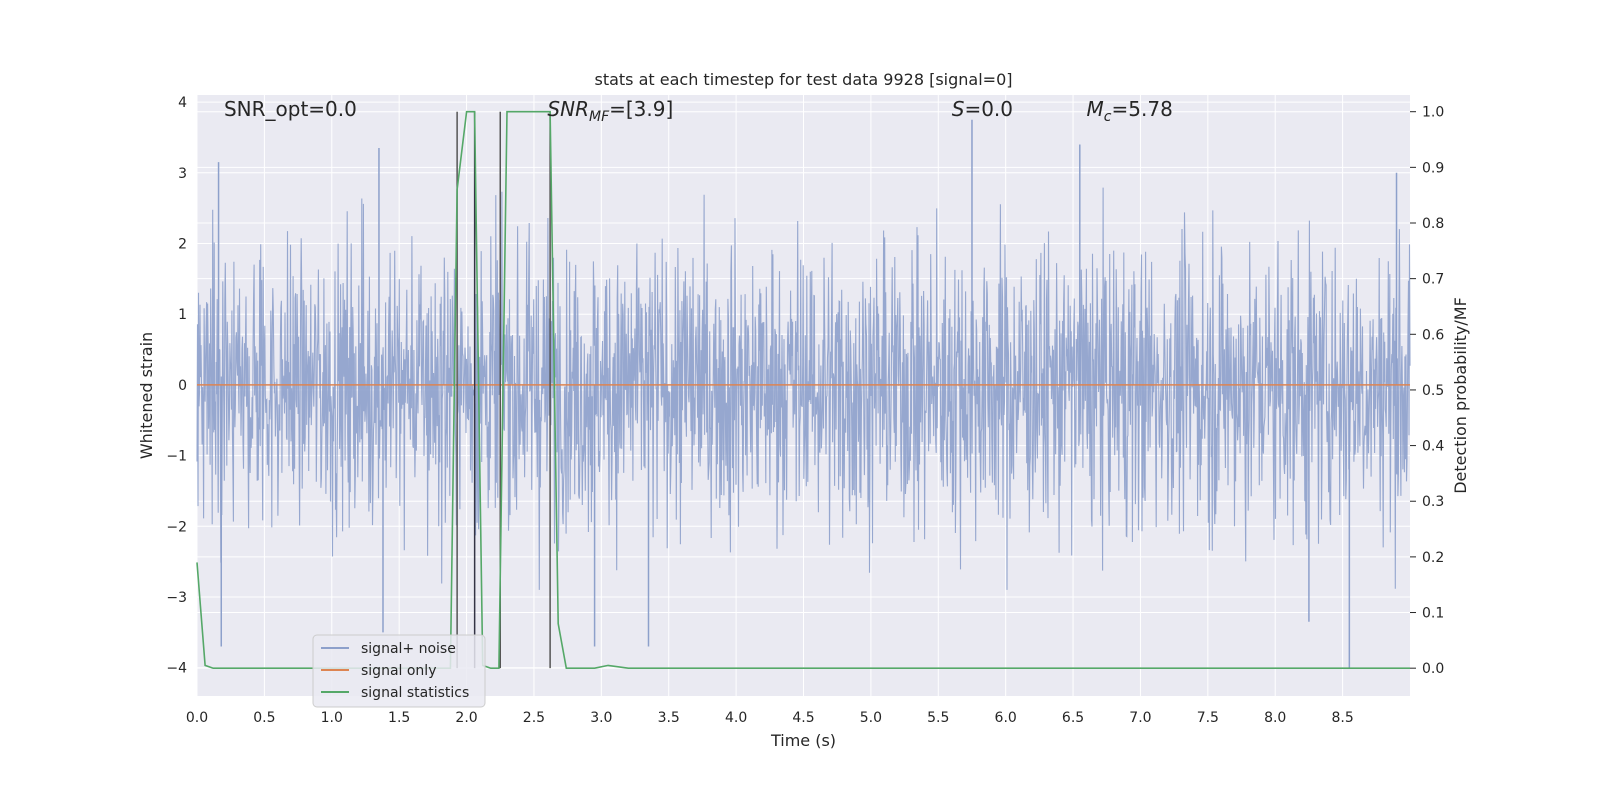 The width and height of the screenshot is (1600, 800). What do you see at coordinates (669, 718) in the screenshot?
I see `x-tick-label: 3.5` at bounding box center [669, 718].